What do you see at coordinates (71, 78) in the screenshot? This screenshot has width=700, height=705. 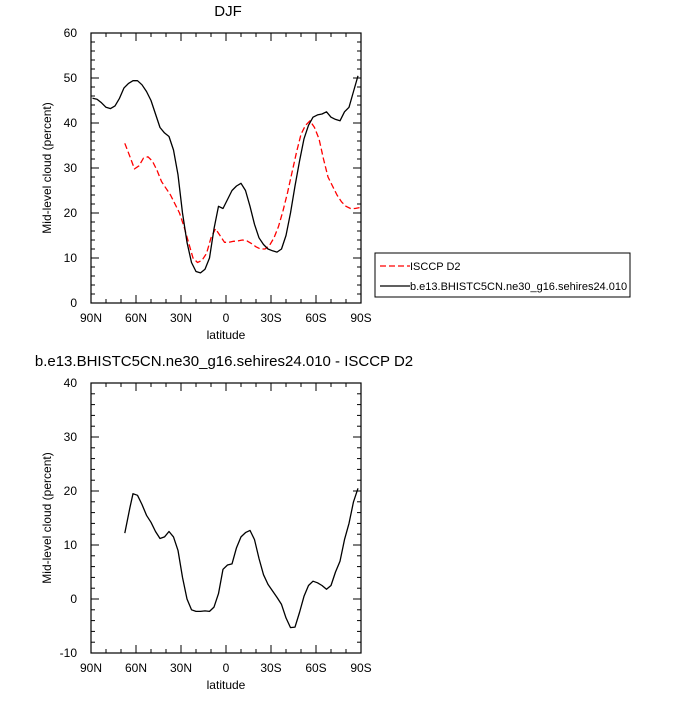 I see `y-tick-label: 50` at bounding box center [71, 78].